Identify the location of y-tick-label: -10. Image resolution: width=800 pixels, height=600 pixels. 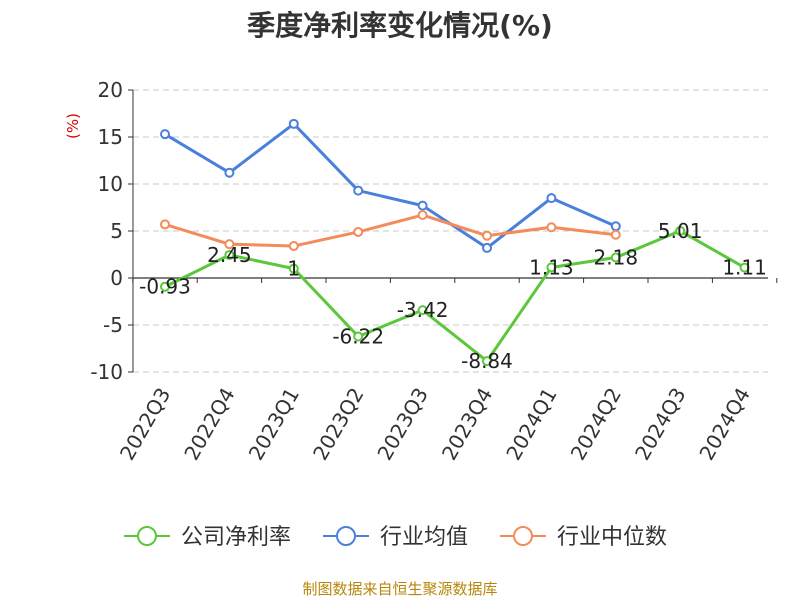
(106, 372).